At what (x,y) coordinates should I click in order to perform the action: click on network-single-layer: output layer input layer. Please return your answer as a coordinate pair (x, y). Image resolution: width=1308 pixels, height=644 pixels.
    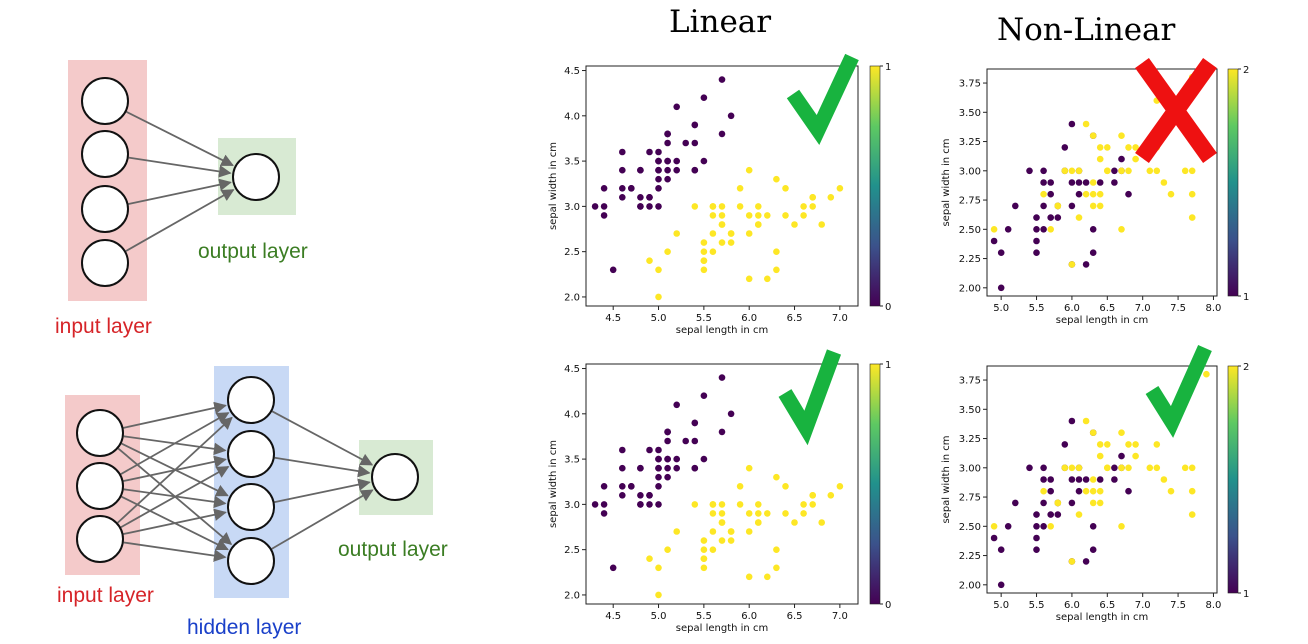
    Looking at the image, I should click on (181, 199).